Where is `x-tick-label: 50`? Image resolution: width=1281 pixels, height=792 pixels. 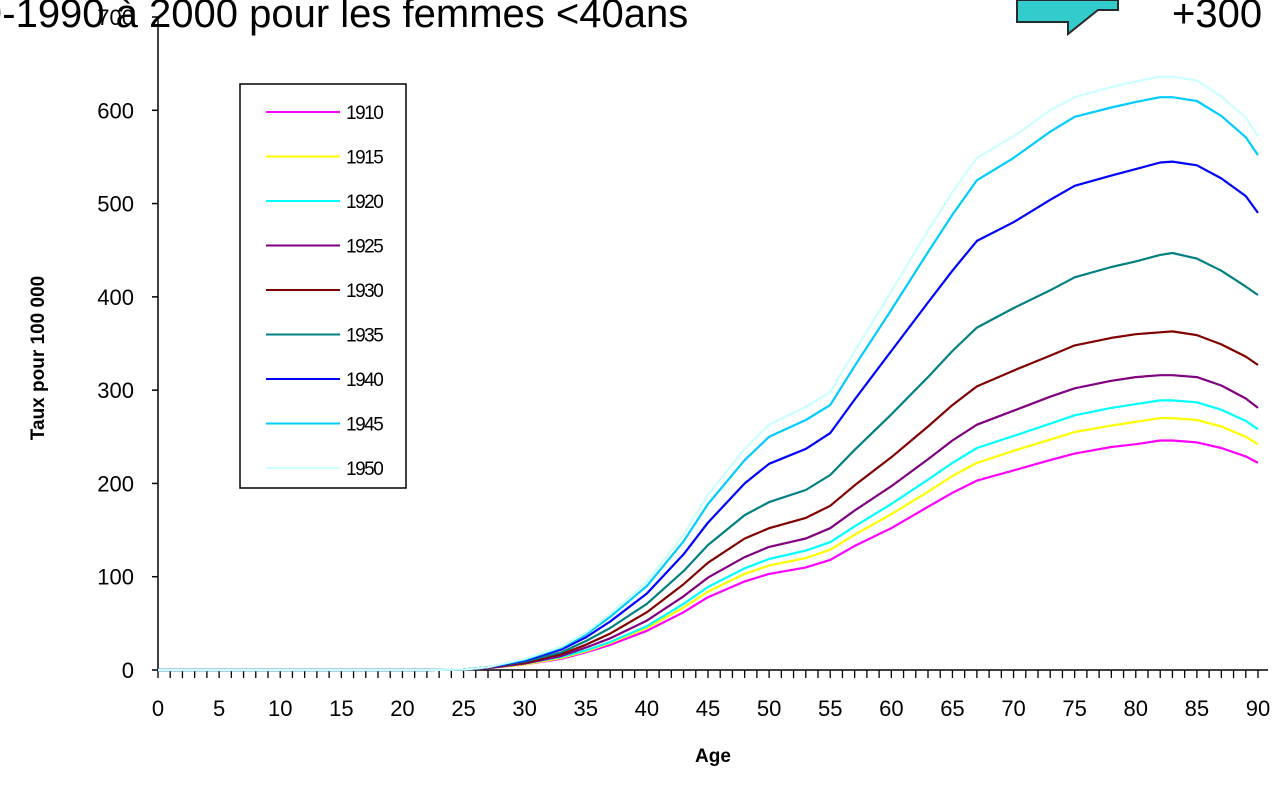 x-tick-label: 50 is located at coordinates (769, 708).